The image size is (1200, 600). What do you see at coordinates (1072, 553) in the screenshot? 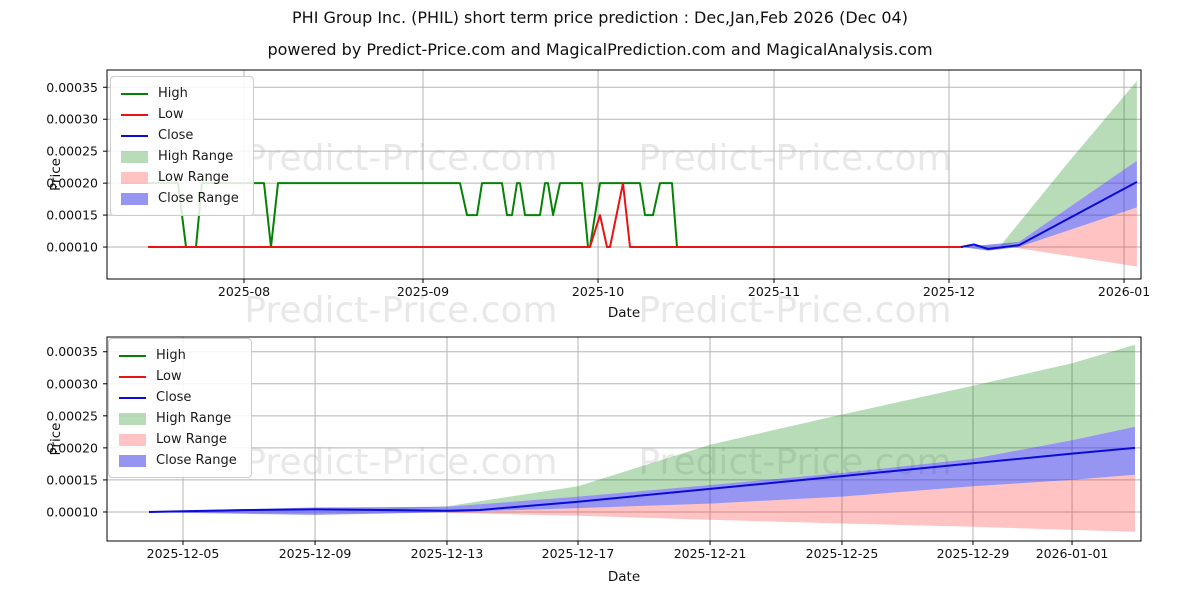
I see `x-tick-label: 2026-01-01` at bounding box center [1072, 553].